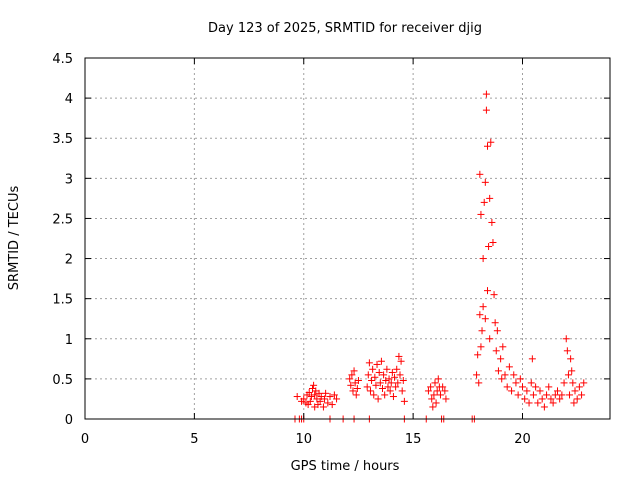 Image resolution: width=640 pixels, height=480 pixels. Describe the element at coordinates (62, 240) in the screenshot. I see `y-tick-labels: 0 0.5 1 1.5 2 2.5 3 3.5 4 4.5` at that location.